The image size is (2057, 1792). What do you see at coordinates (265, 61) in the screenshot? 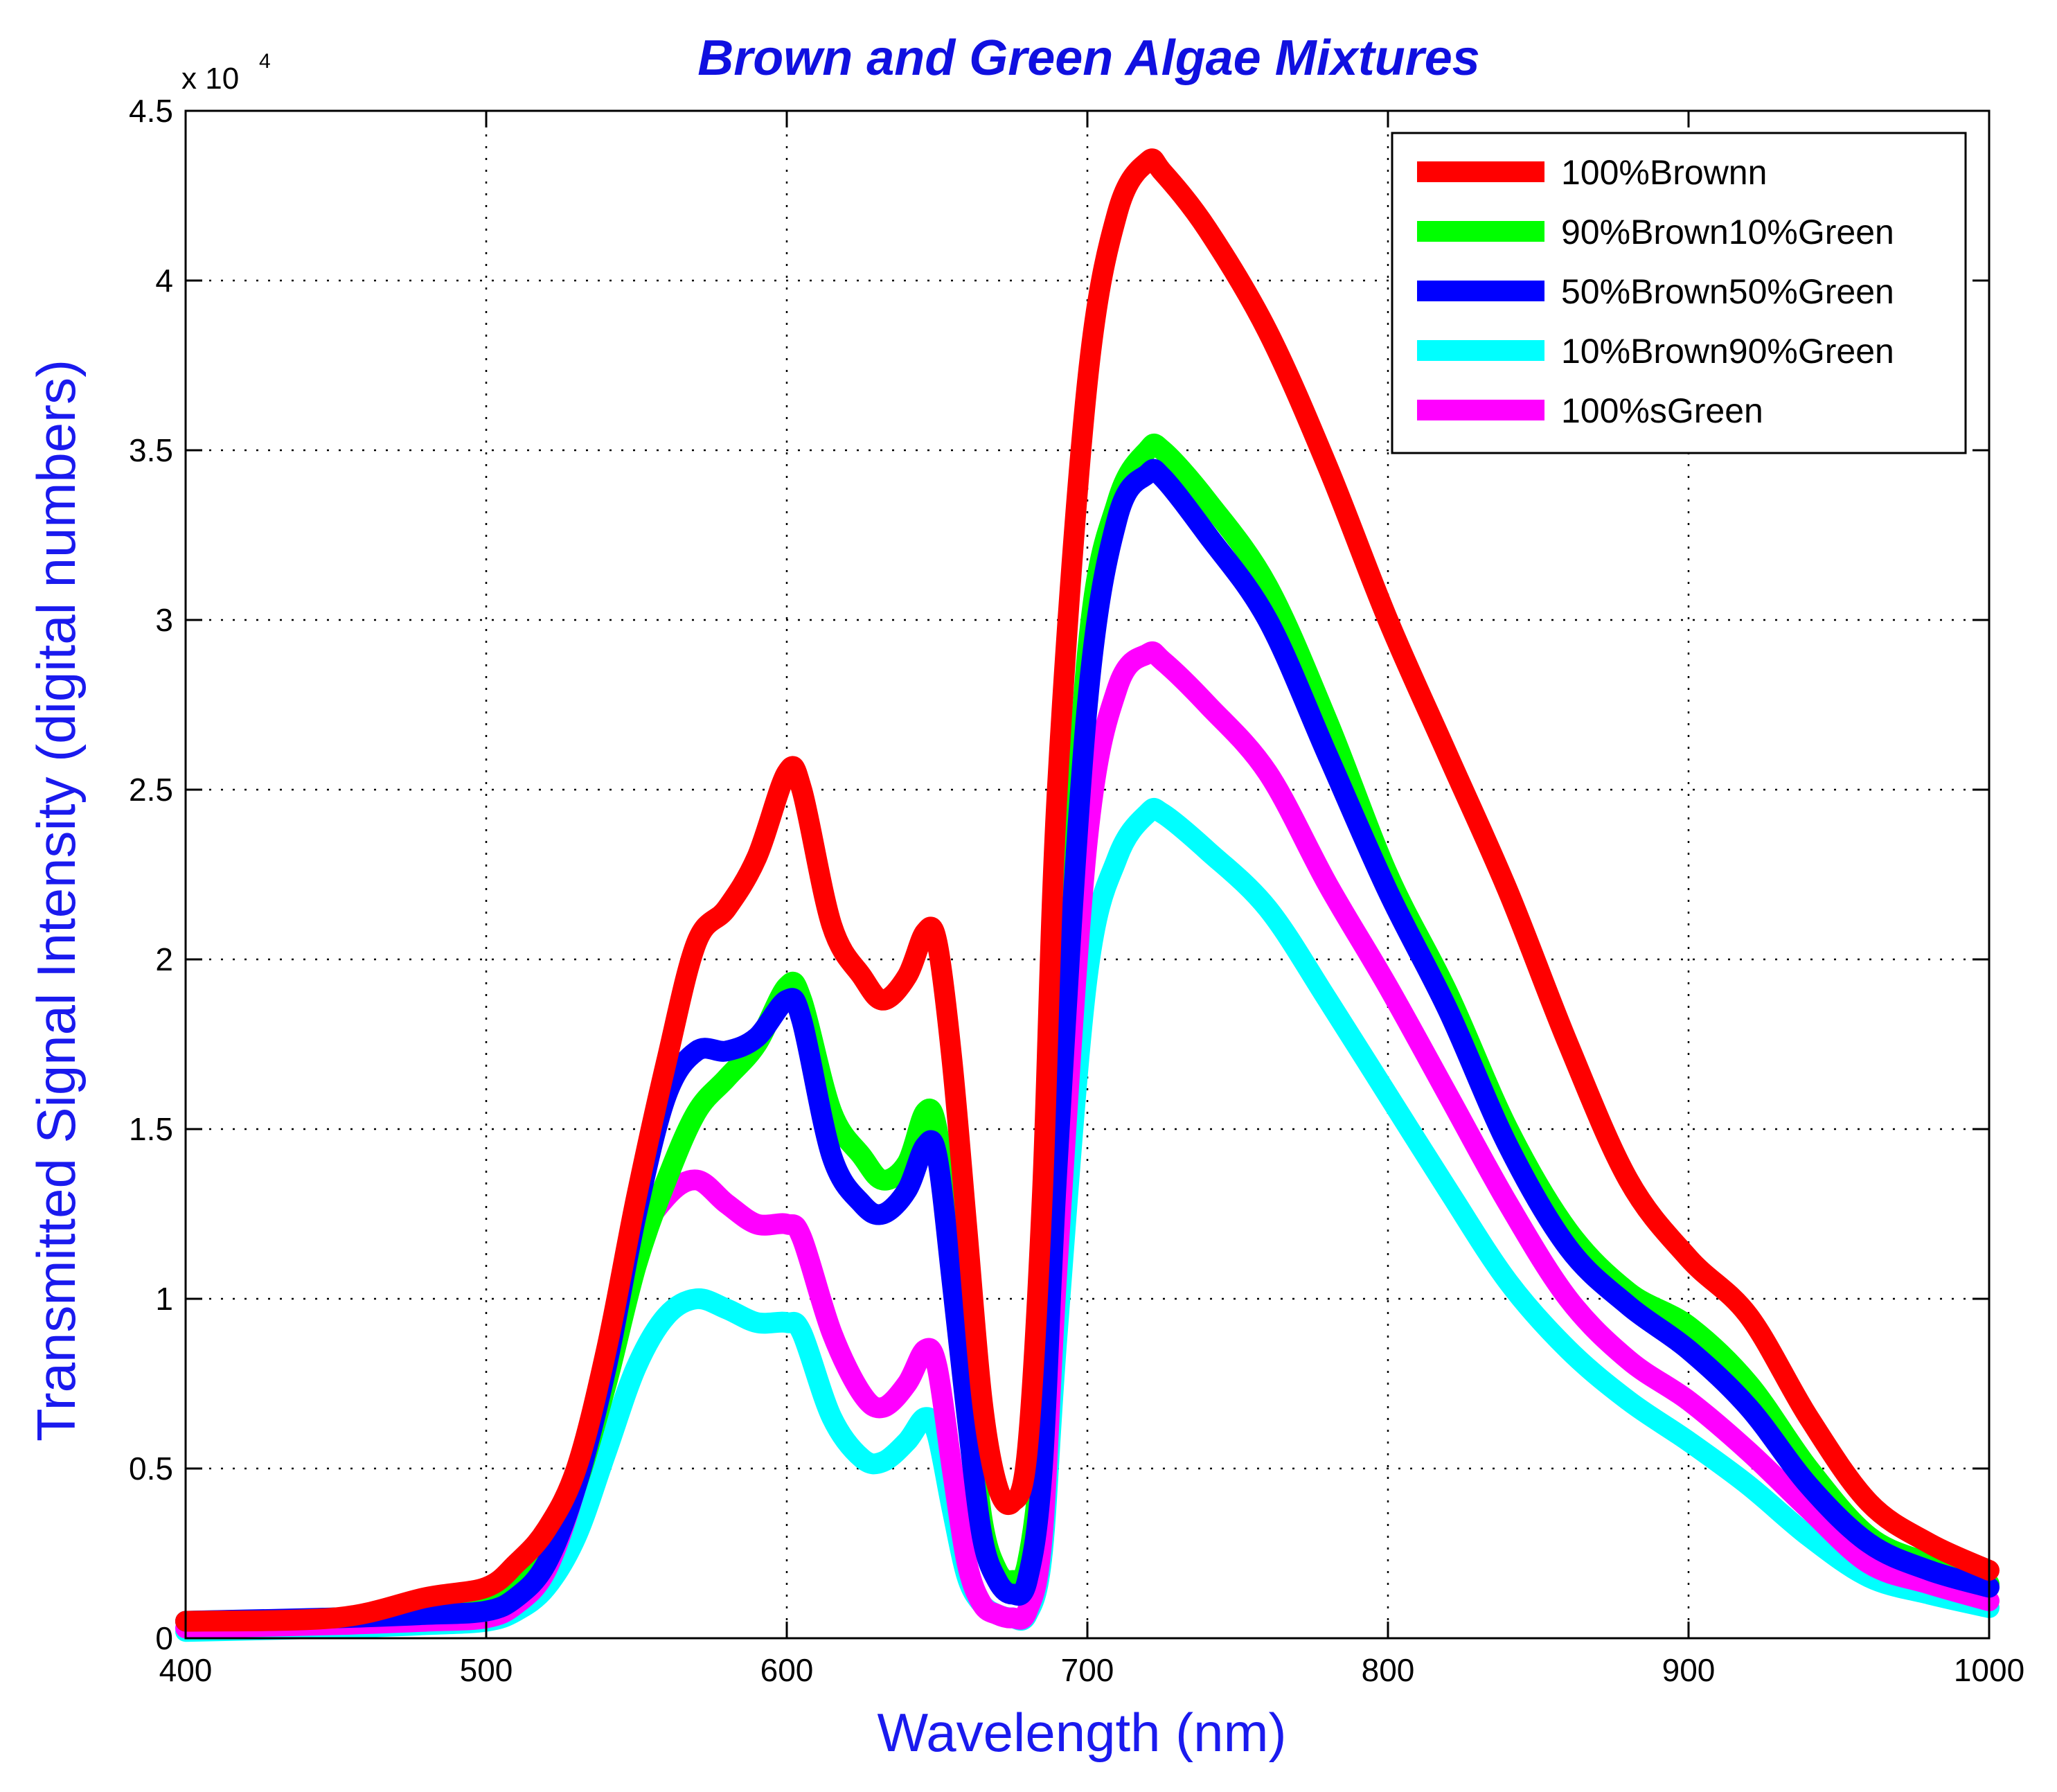
I see `y-exponent-power: 4` at bounding box center [265, 61].